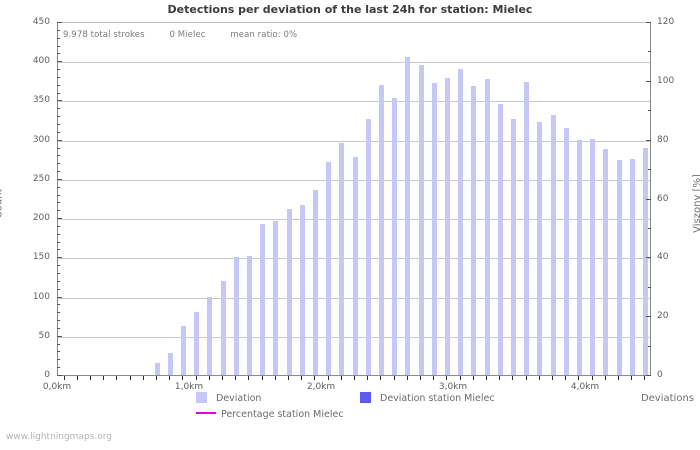 The image size is (700, 450). Describe the element at coordinates (2, 203) in the screenshot. I see `y-axis-left-title: Count` at that location.